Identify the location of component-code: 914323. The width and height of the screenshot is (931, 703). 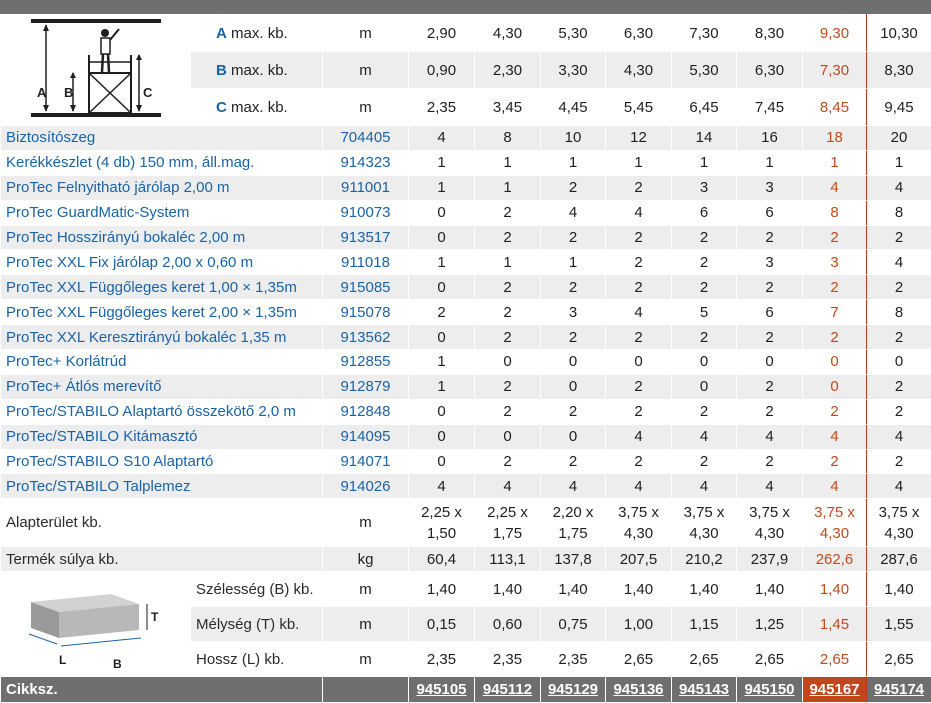
(366, 162).